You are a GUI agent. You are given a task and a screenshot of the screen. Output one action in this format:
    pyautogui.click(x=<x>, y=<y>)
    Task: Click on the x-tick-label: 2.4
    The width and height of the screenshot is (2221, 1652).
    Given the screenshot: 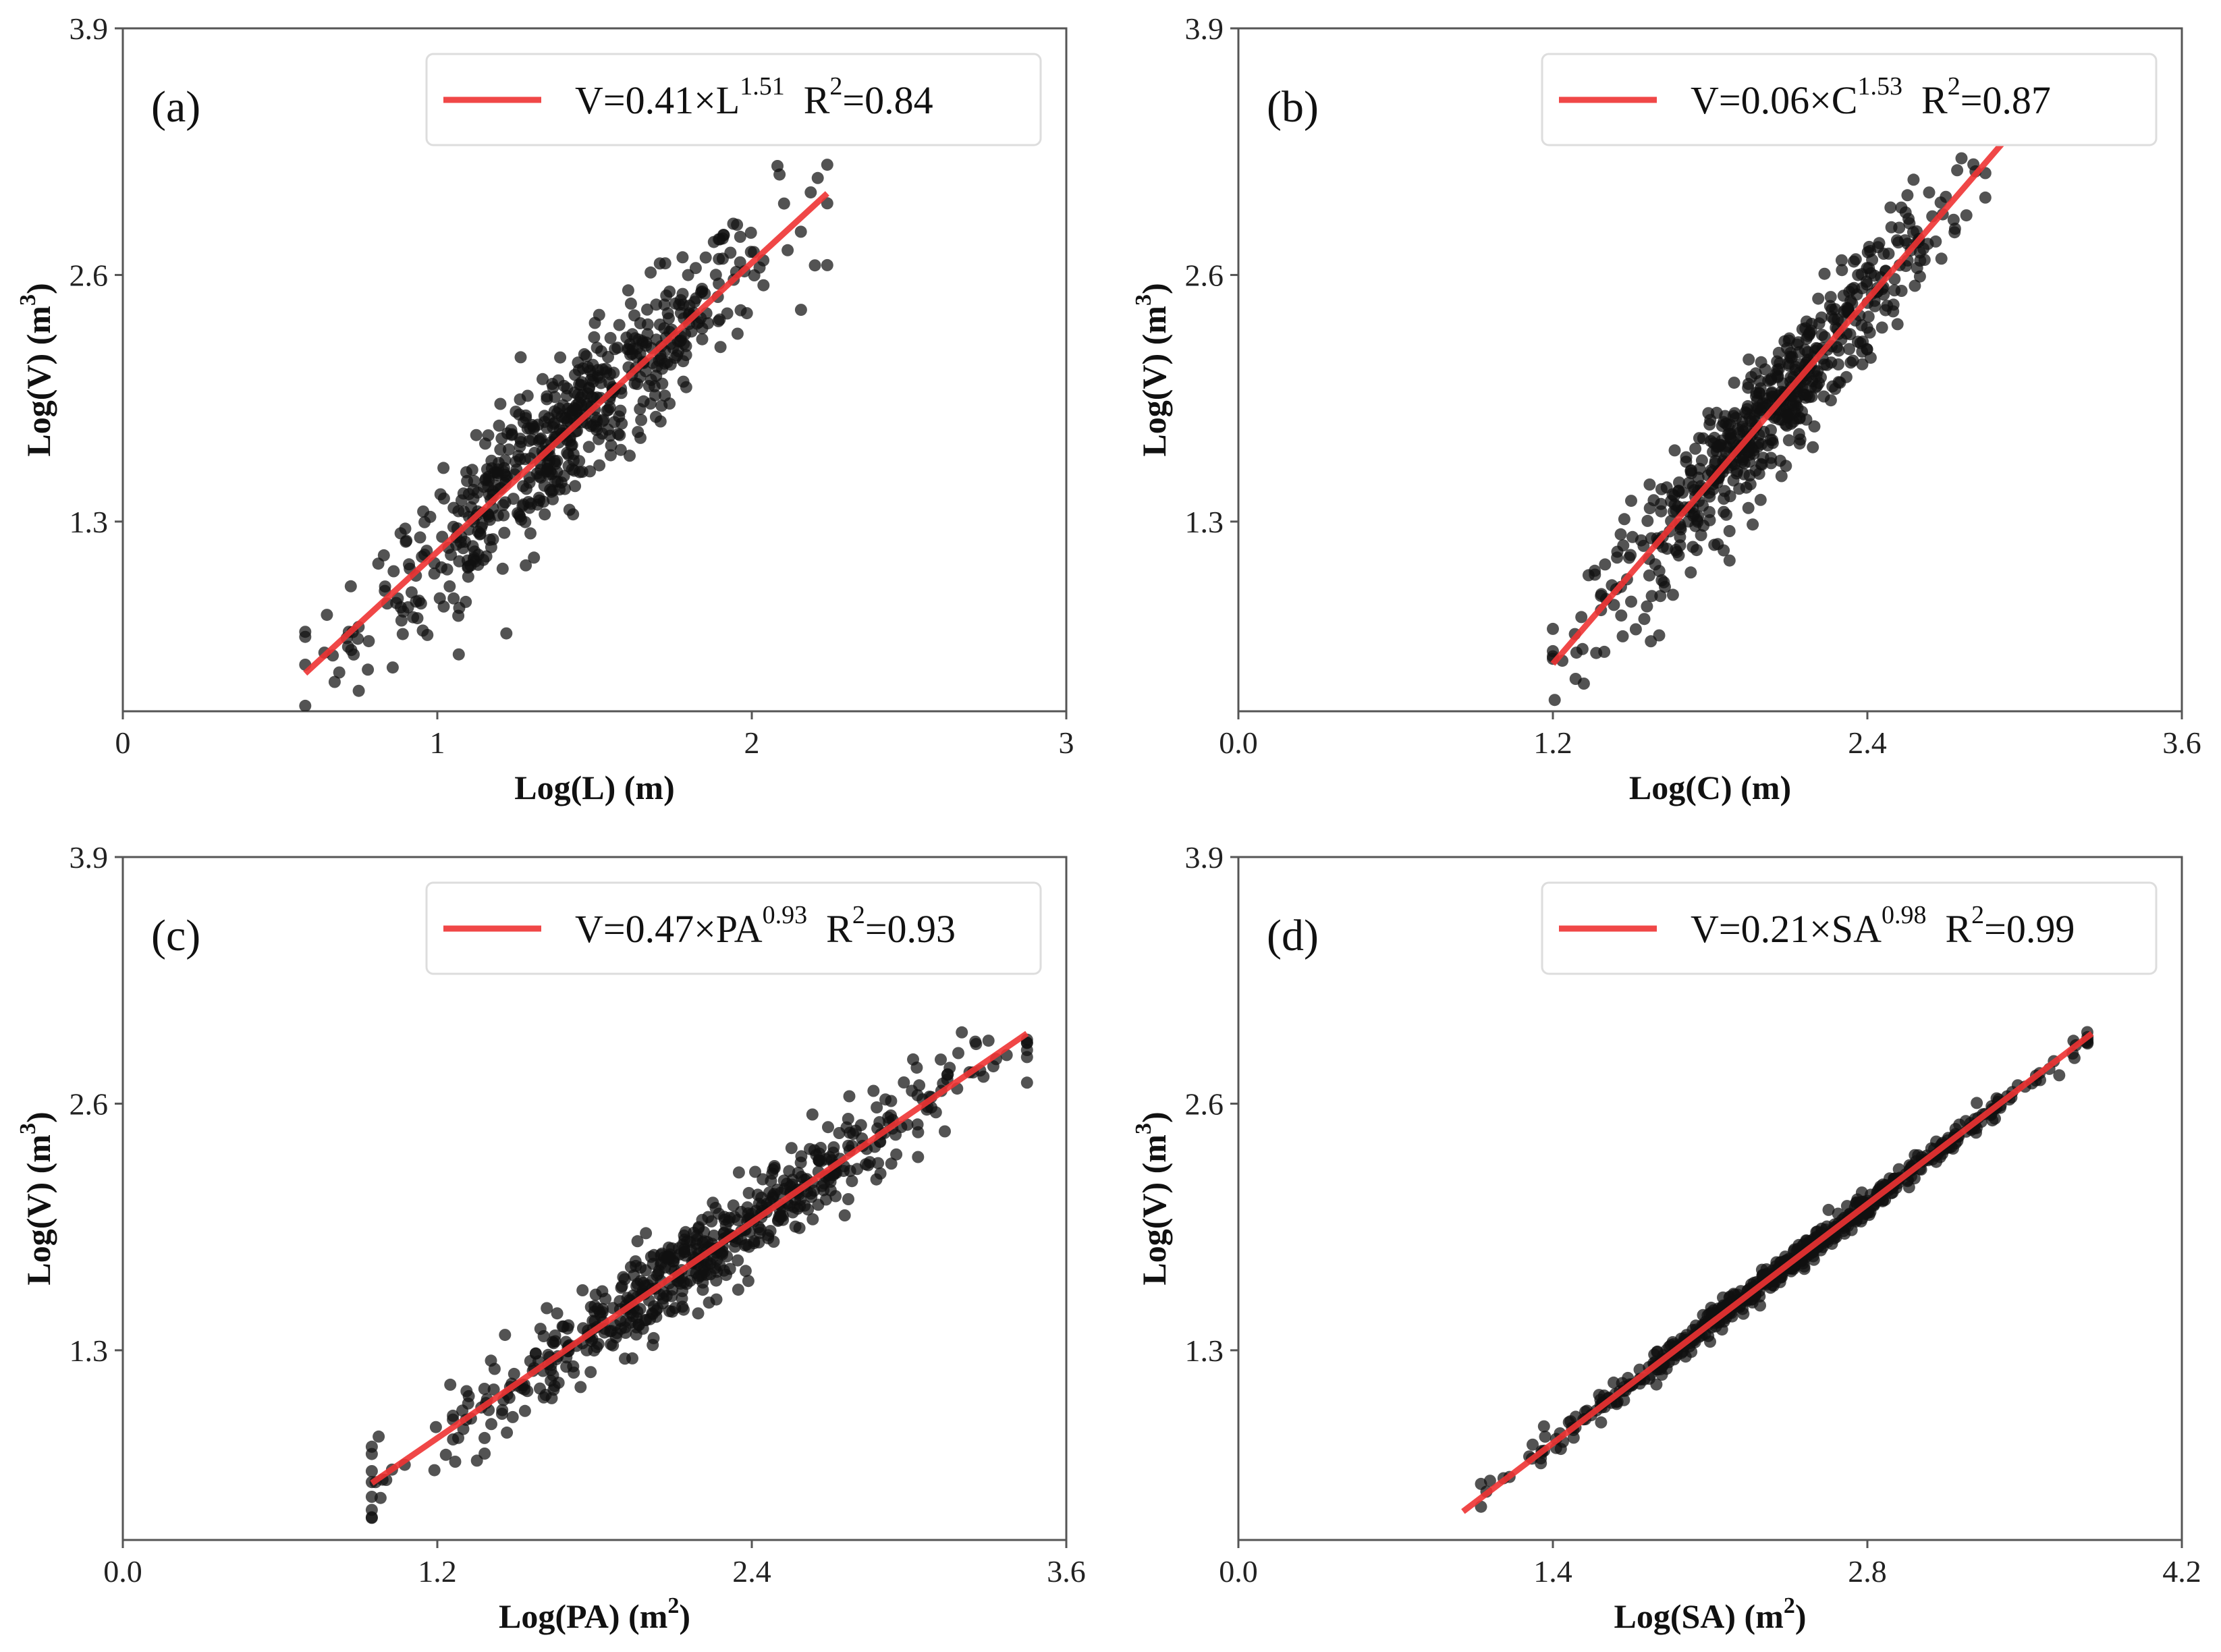 What is the action you would take?
    pyautogui.click(x=1867, y=743)
    